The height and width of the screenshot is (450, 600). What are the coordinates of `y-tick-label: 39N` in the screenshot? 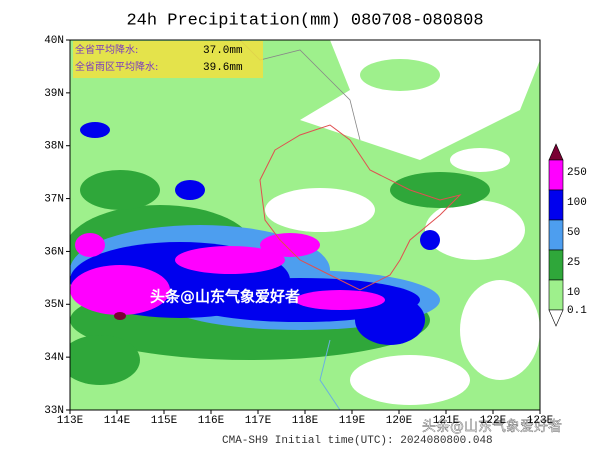 It's located at (54, 94).